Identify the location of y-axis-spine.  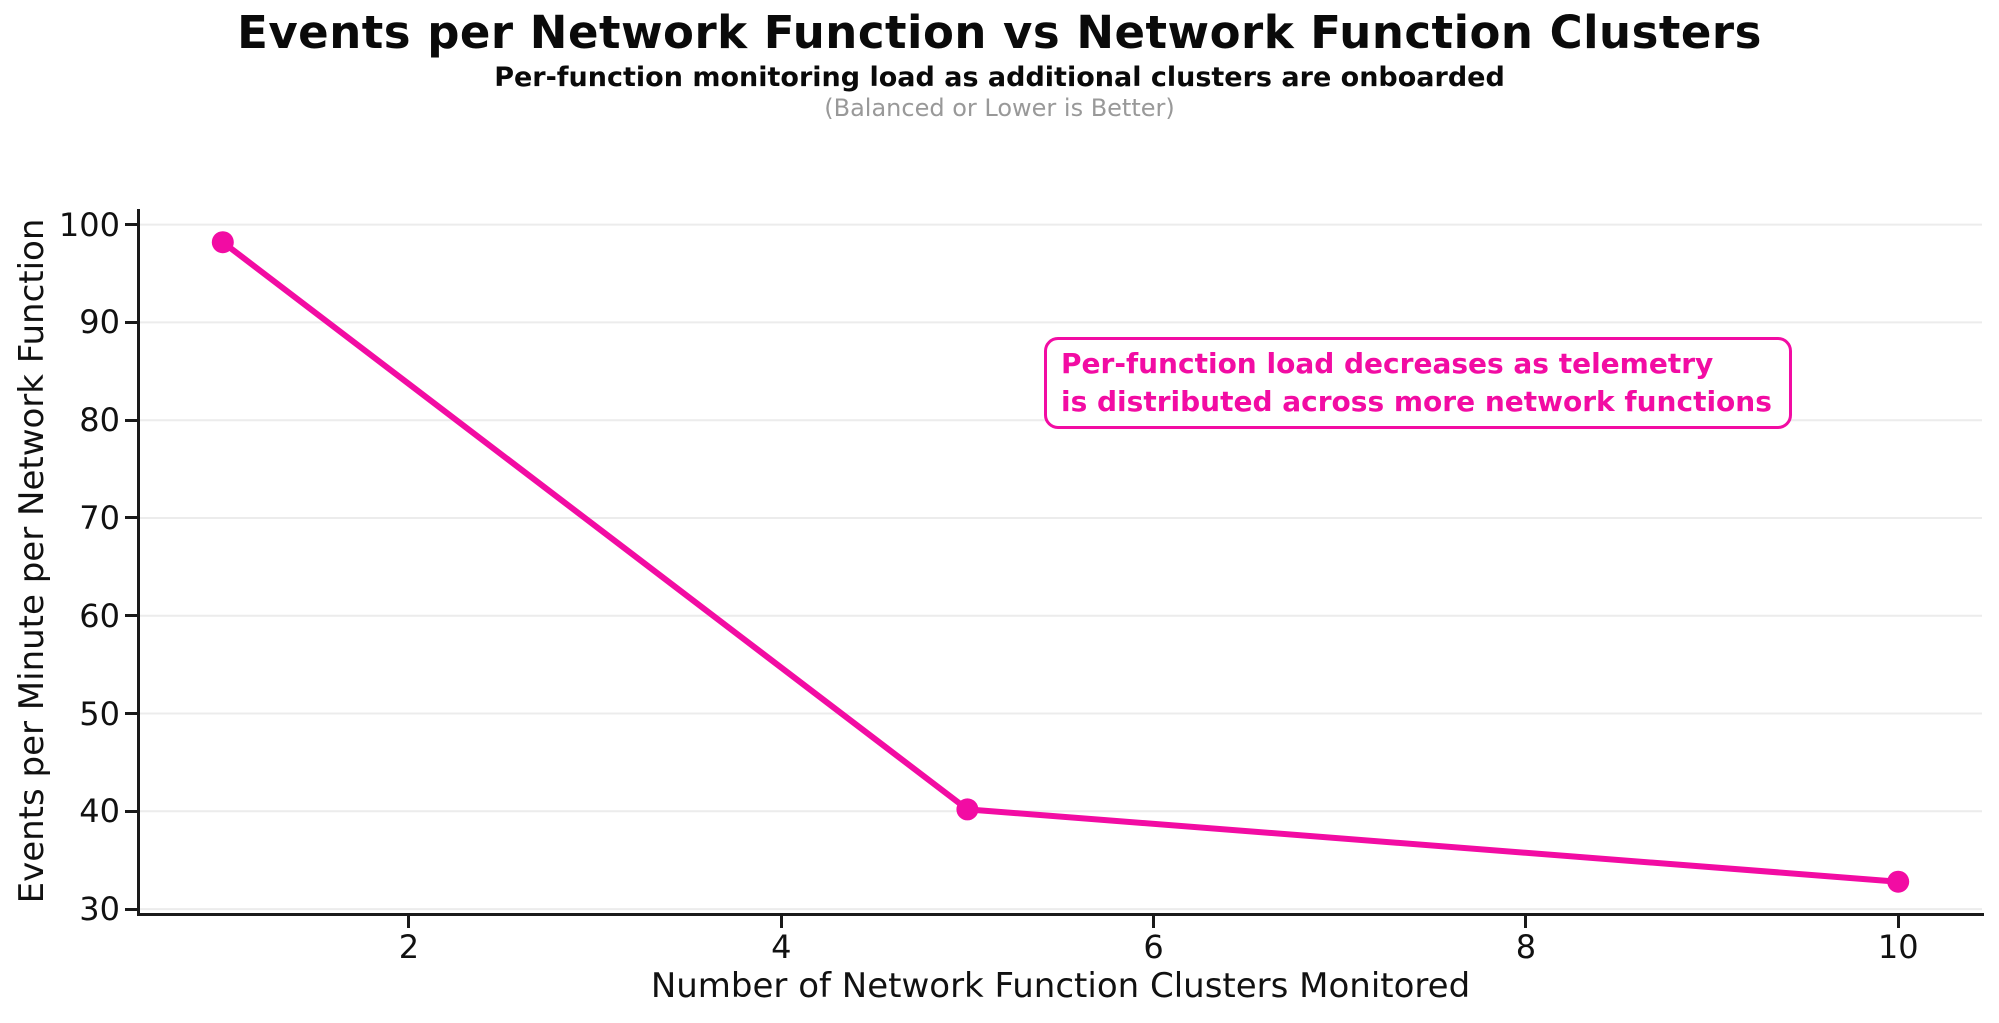
(138, 562).